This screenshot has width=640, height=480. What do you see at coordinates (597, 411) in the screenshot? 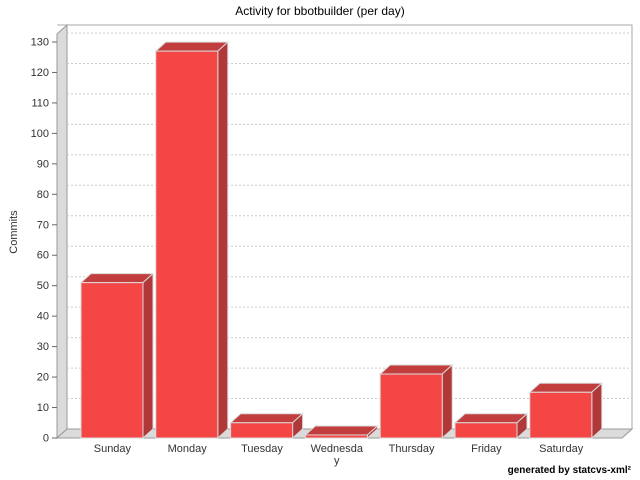
I see `bar-side-saturday` at bounding box center [597, 411].